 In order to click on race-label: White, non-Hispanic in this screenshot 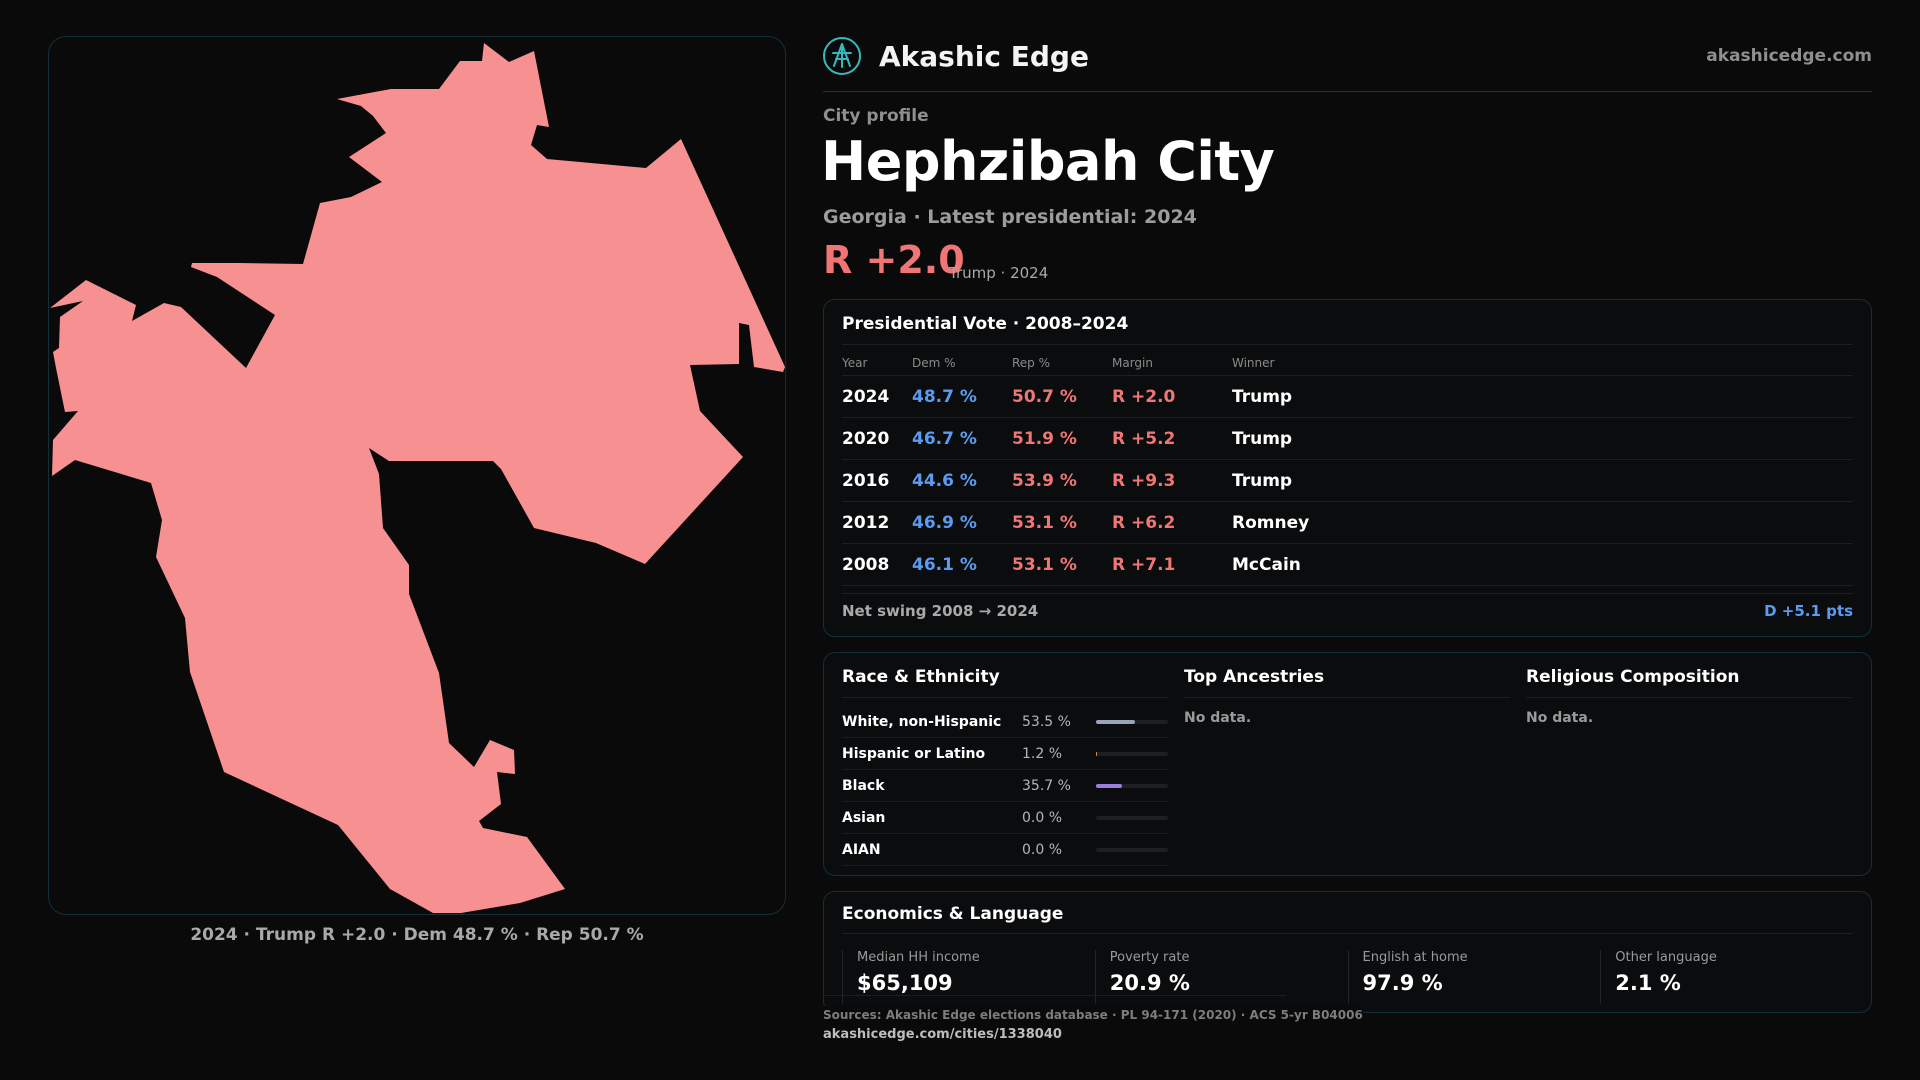, I will do `click(922, 721)`.